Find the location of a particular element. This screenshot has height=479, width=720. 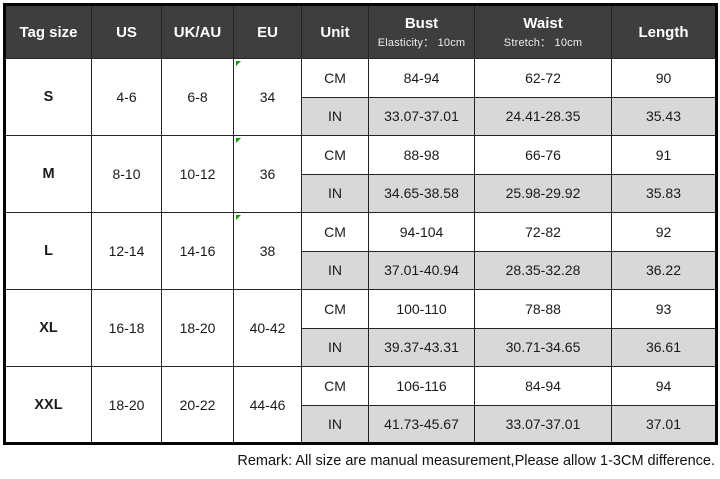

uk-au-size-cell: 10-12 is located at coordinates (197, 174).